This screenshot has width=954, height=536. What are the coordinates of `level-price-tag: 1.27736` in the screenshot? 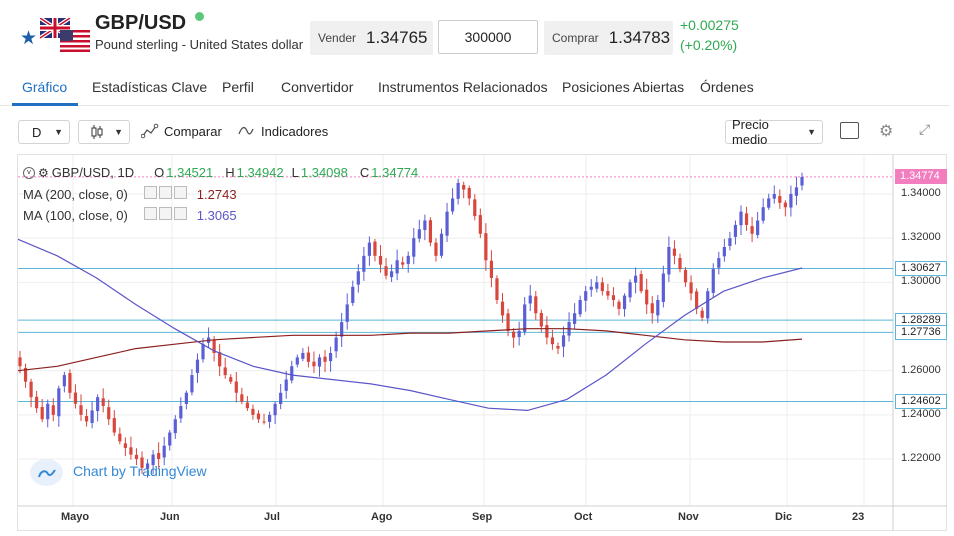 It's located at (921, 332).